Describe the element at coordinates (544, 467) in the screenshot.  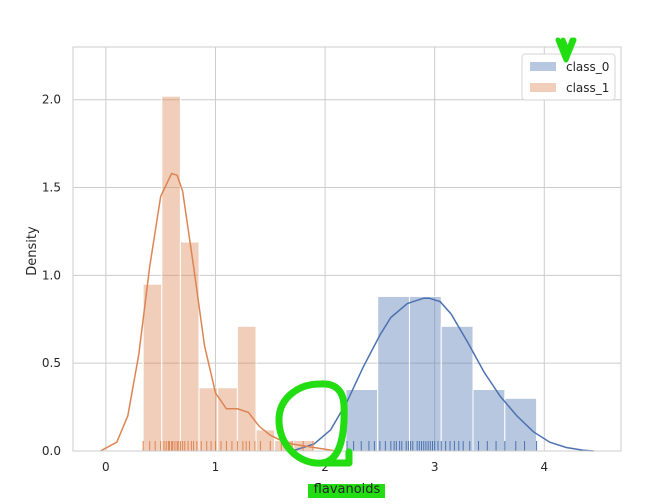
I see `x-tick-label: 4` at that location.